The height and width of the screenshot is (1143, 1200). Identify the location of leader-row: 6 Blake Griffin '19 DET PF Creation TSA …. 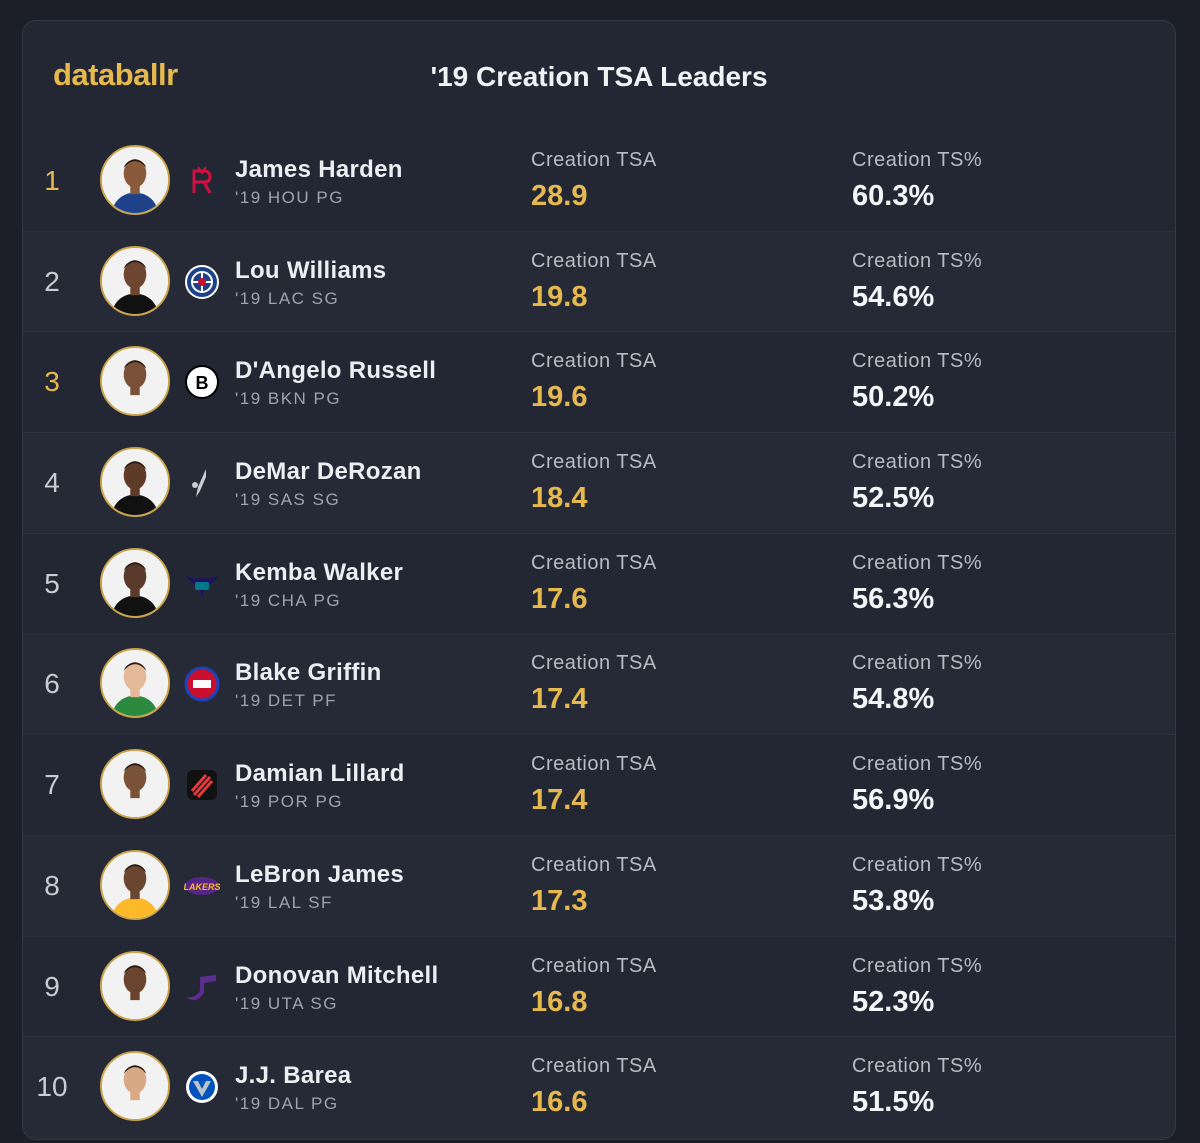
(599, 685).